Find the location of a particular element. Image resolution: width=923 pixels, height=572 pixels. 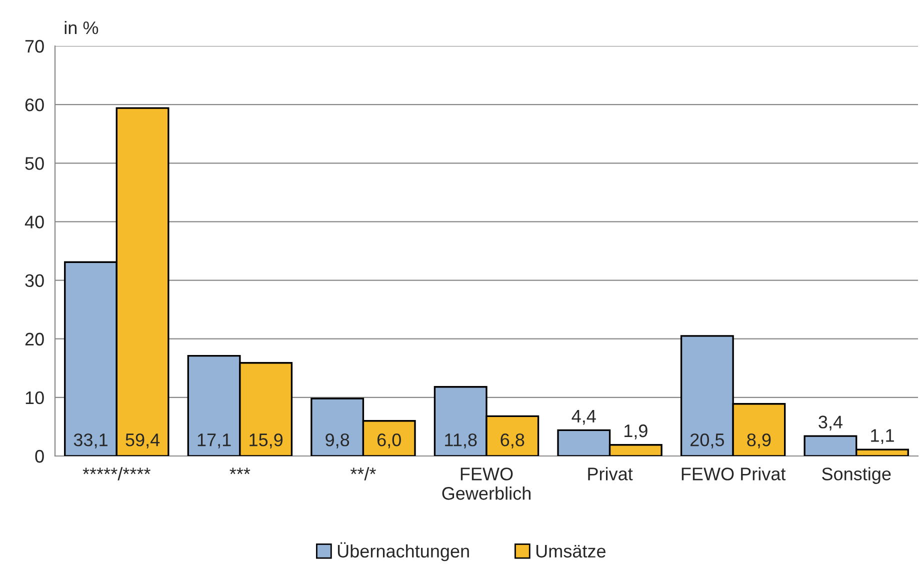

data-label: 1,1 is located at coordinates (882, 436).